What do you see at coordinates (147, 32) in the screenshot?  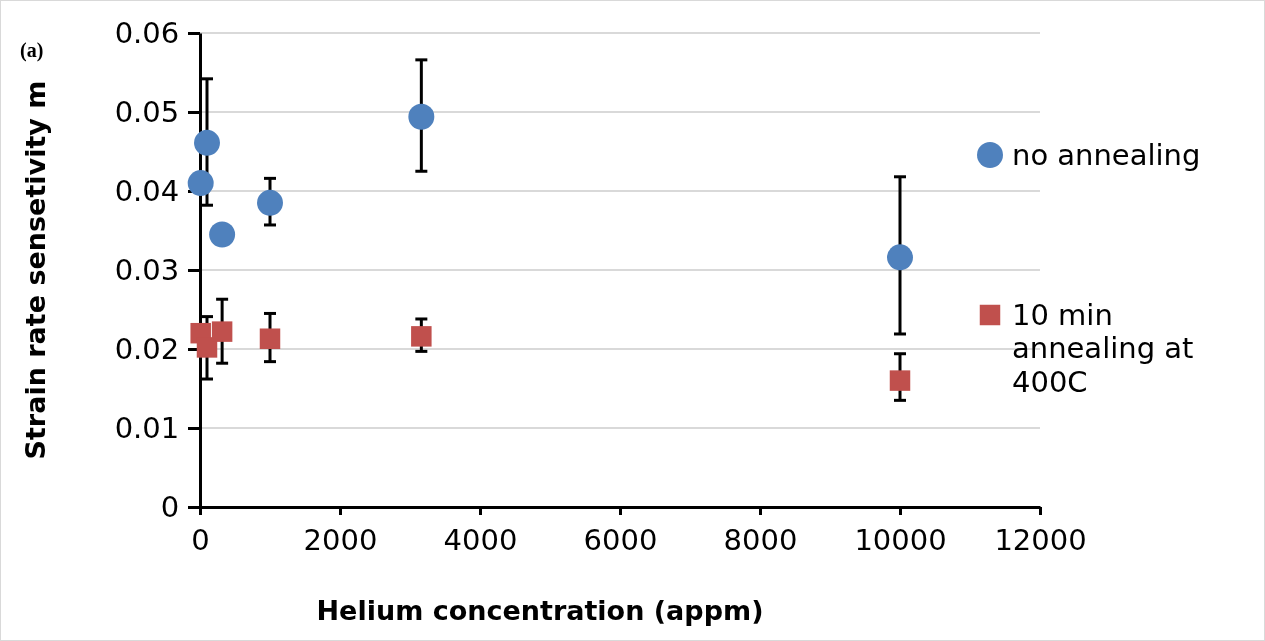 I see `y-tick-label: 0.06` at bounding box center [147, 32].